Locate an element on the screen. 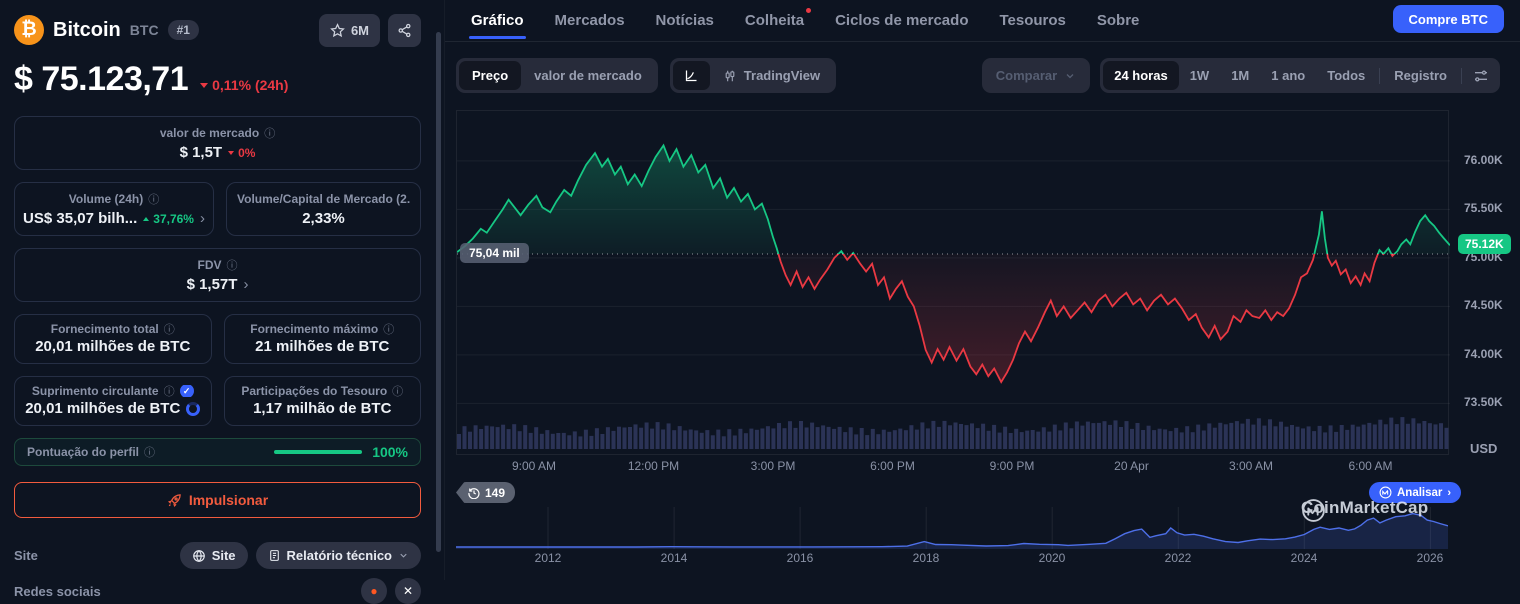 This screenshot has width=1520, height=604. analyze-button: Analisar › is located at coordinates (1415, 492).